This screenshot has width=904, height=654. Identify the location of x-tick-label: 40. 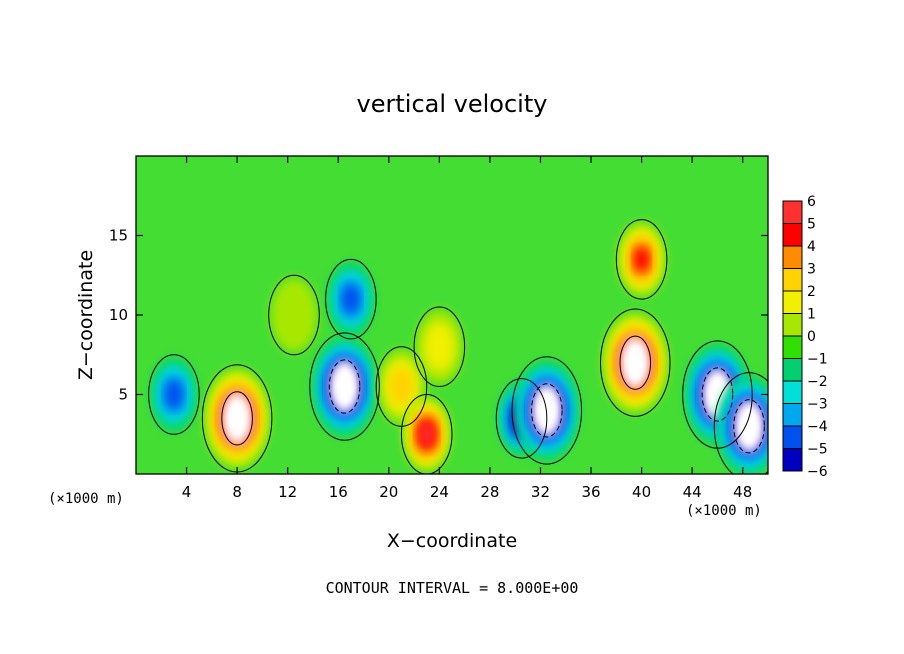
(641, 492).